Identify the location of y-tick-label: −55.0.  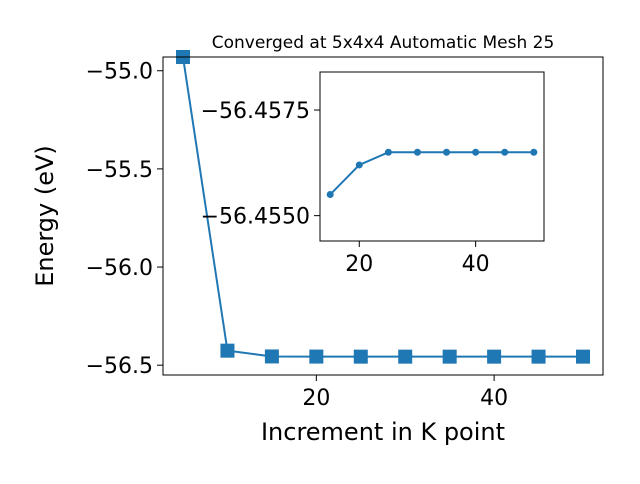
(119, 72).